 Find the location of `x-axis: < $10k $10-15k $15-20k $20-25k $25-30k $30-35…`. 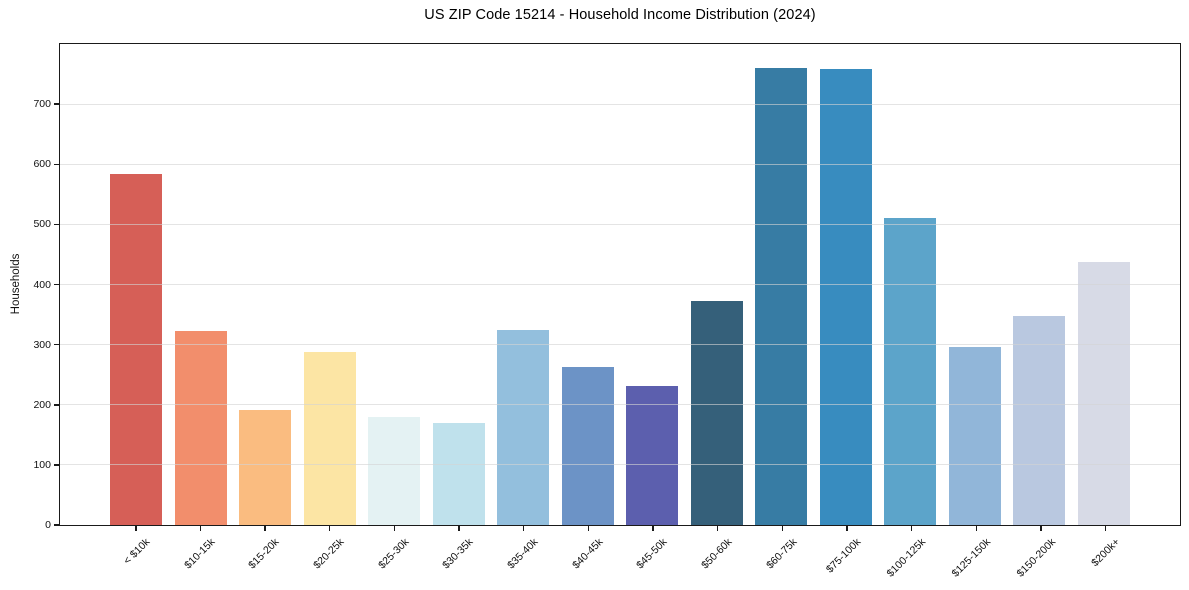

x-axis: < $10k $10-15k $15-20k $20-25k $25-30k $30-35… is located at coordinates (620, 557).